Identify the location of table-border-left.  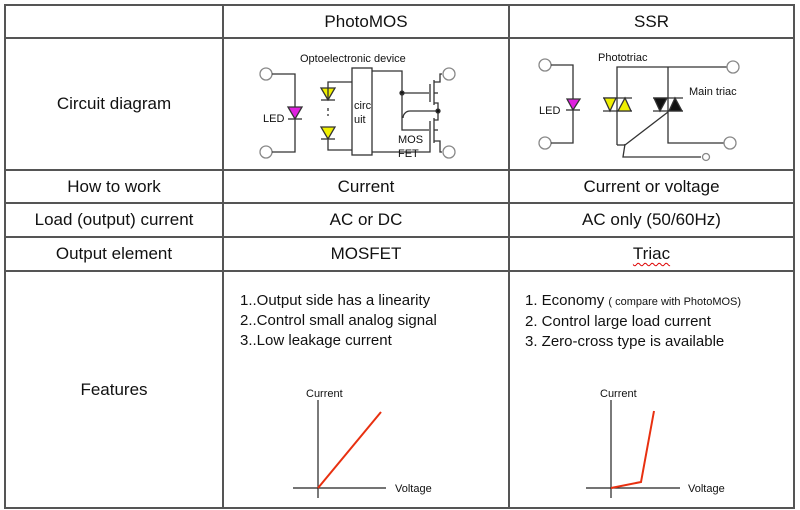
(5, 256).